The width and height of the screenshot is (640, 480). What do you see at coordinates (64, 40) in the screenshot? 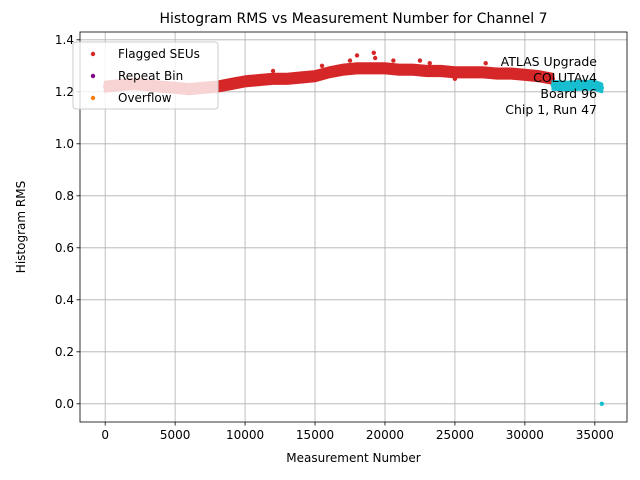
I see `y-tick-label: 1.4` at bounding box center [64, 40].